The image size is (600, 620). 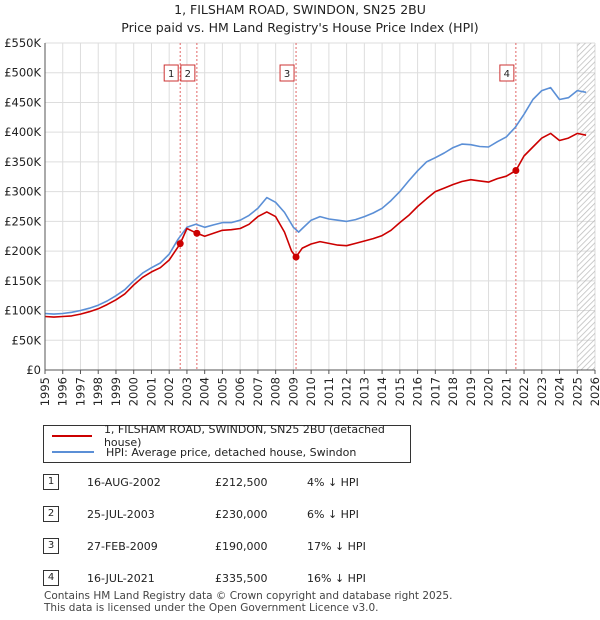 I want to click on x-tick-label: 1998, so click(x=98, y=391).